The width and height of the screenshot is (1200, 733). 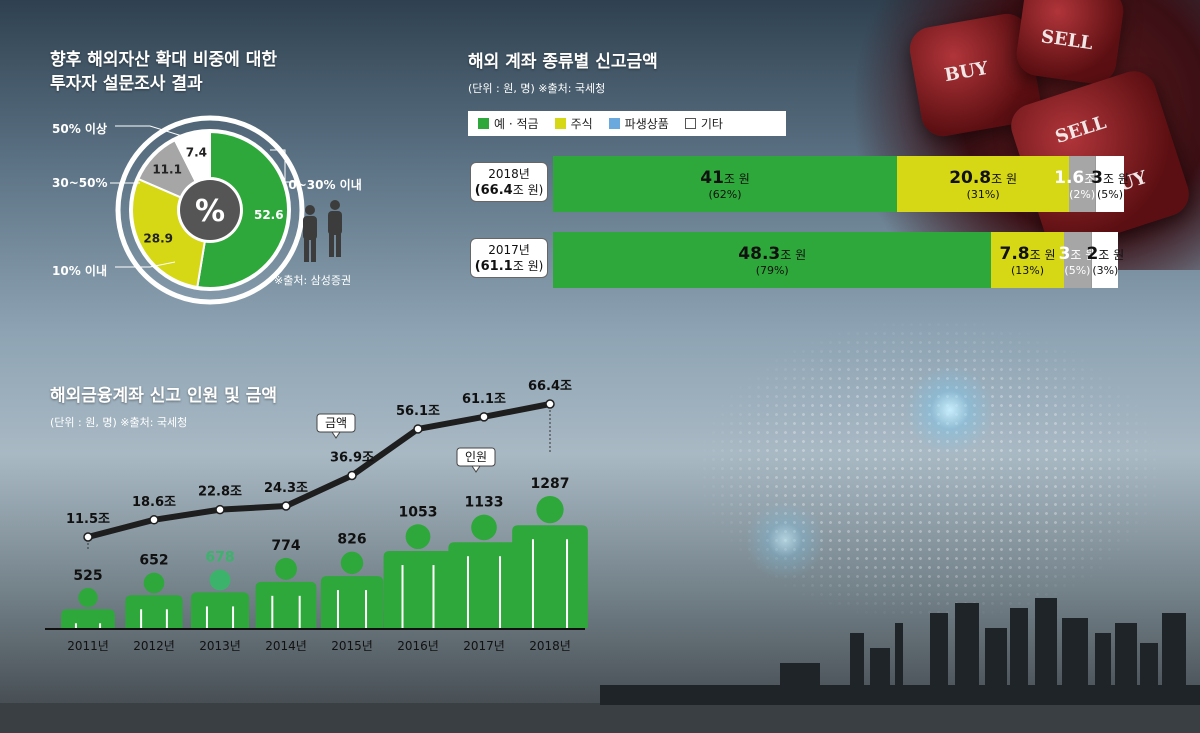 What do you see at coordinates (983, 194) in the screenshot?
I see `segment-percent: (31%)` at bounding box center [983, 194].